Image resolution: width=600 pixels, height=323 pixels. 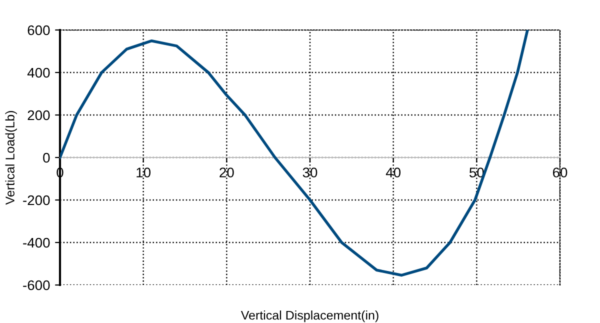 What do you see at coordinates (143, 173) in the screenshot?
I see `x-tick-label: 10` at bounding box center [143, 173].